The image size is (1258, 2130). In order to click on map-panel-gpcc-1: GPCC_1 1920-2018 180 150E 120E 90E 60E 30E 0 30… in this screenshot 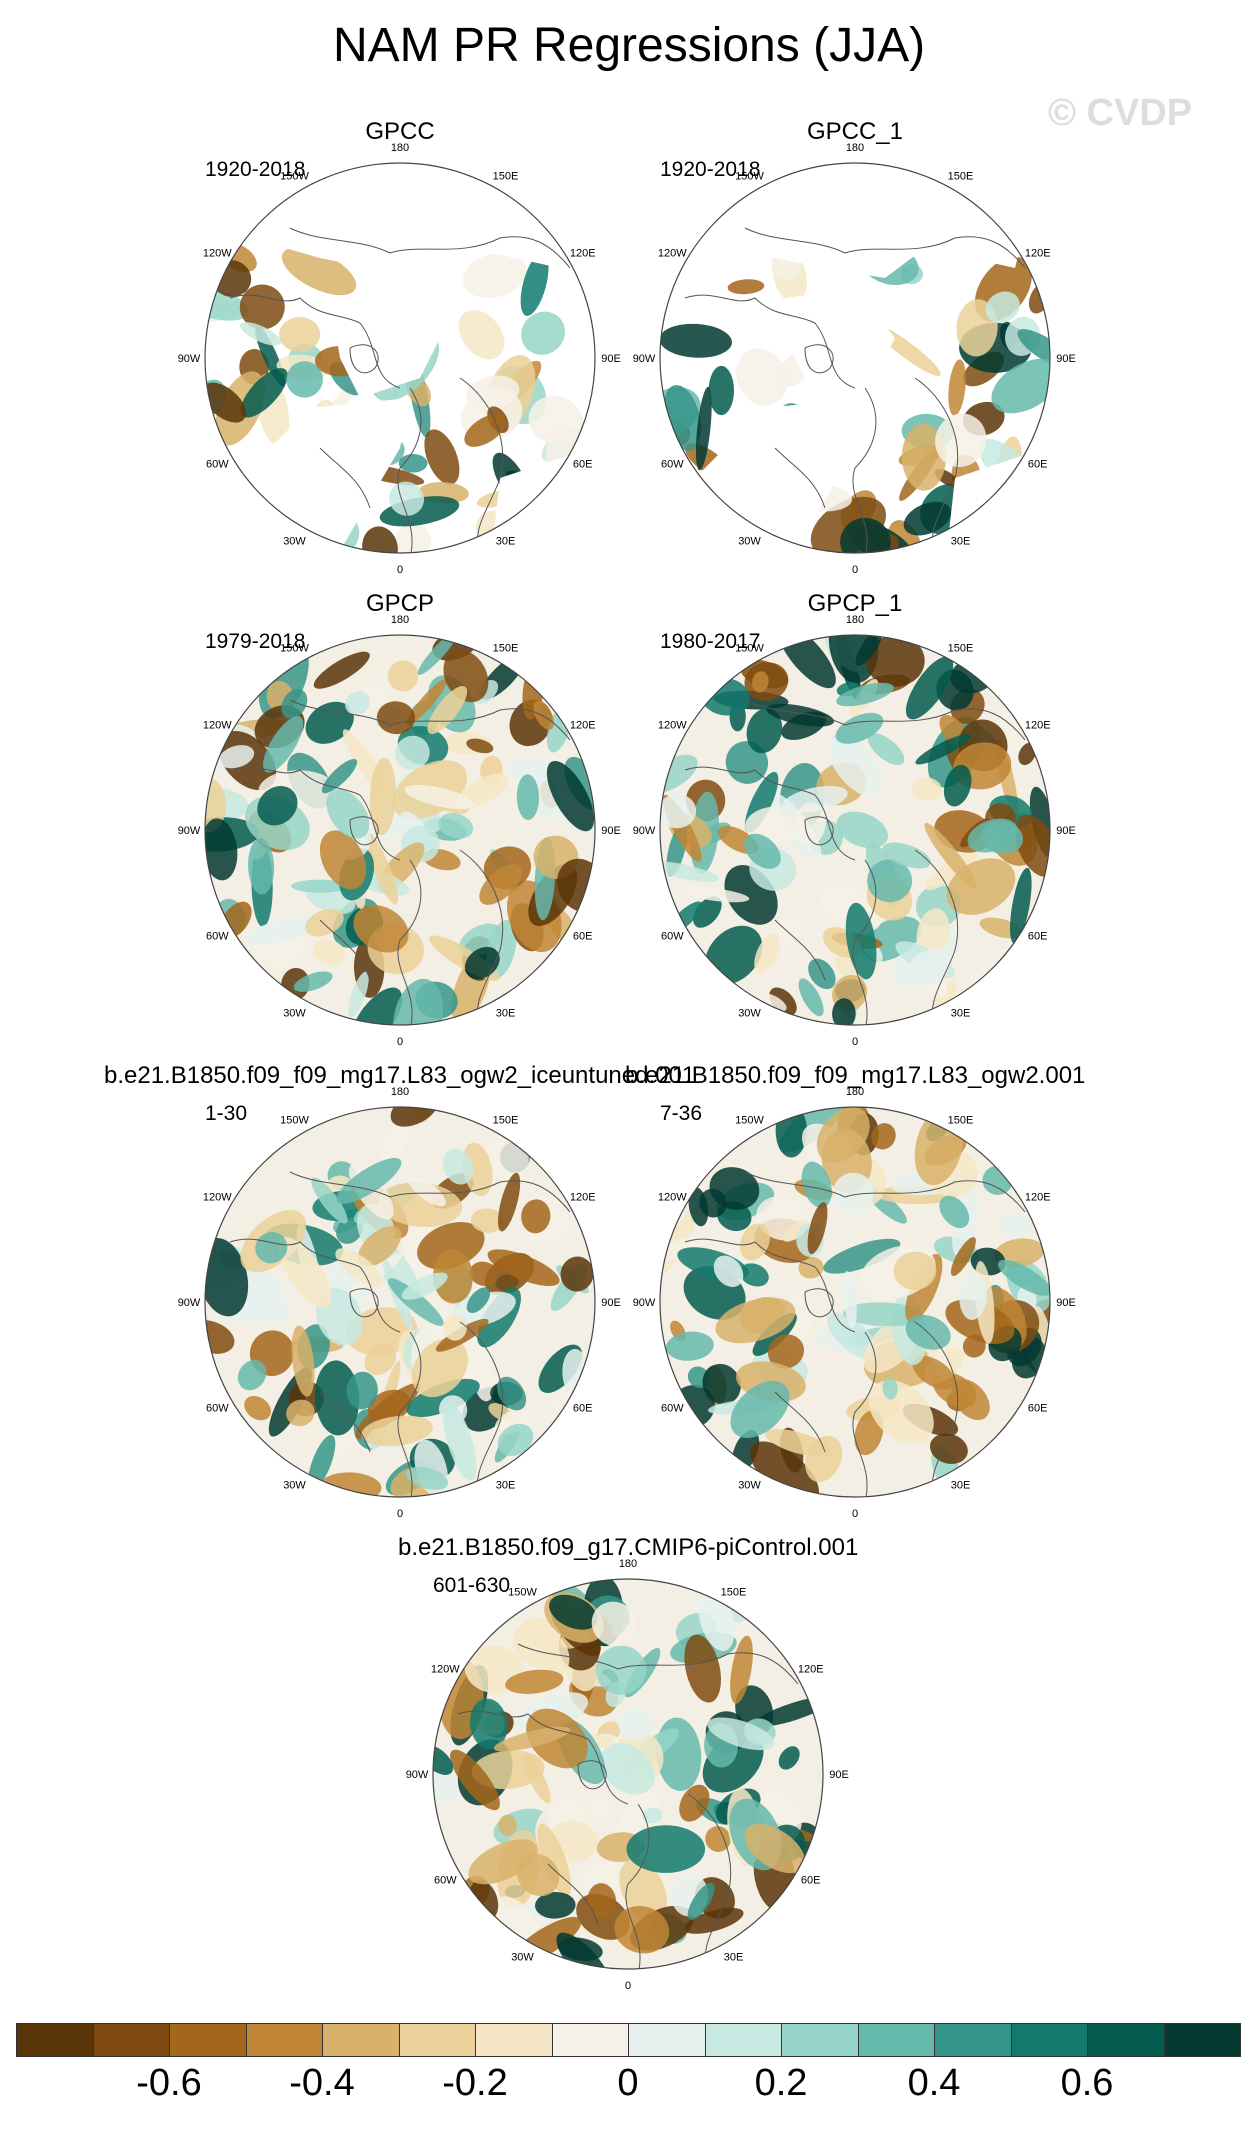, I will do `click(855, 347)`.